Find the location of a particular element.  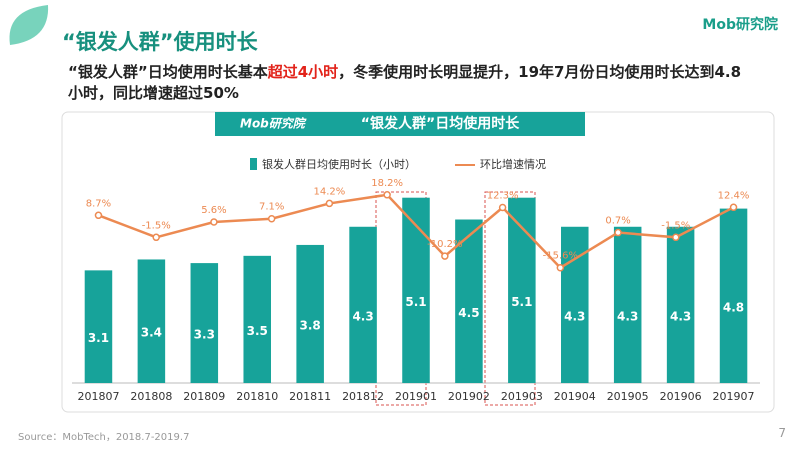

bar-value-label: 3.1 is located at coordinates (98, 338).